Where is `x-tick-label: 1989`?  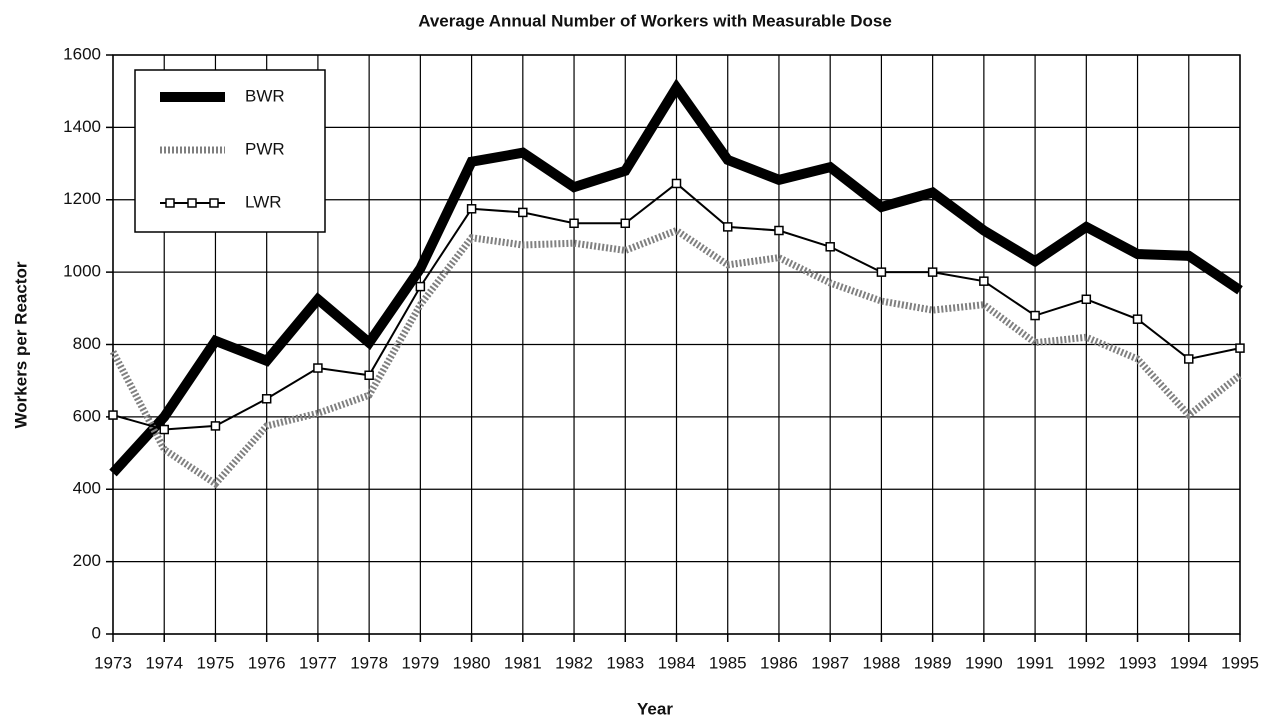
x-tick-label: 1989 is located at coordinates (933, 662).